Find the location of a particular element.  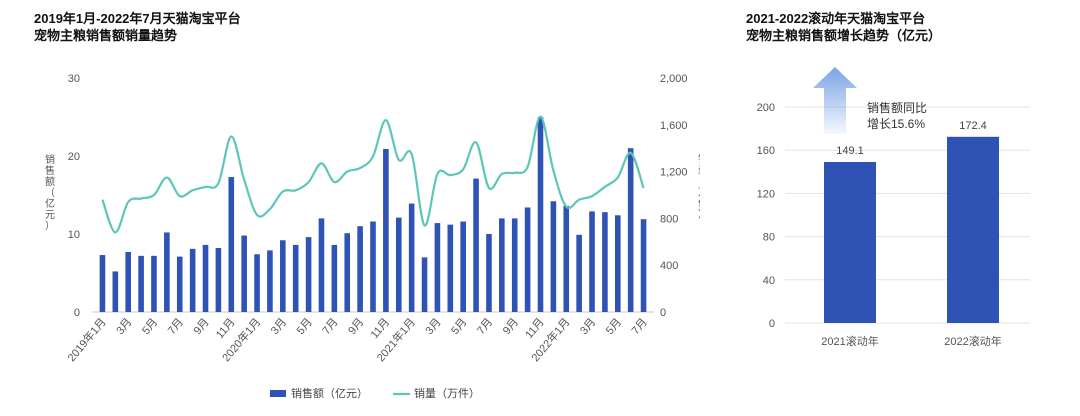

volume-line is located at coordinates (373, 174).